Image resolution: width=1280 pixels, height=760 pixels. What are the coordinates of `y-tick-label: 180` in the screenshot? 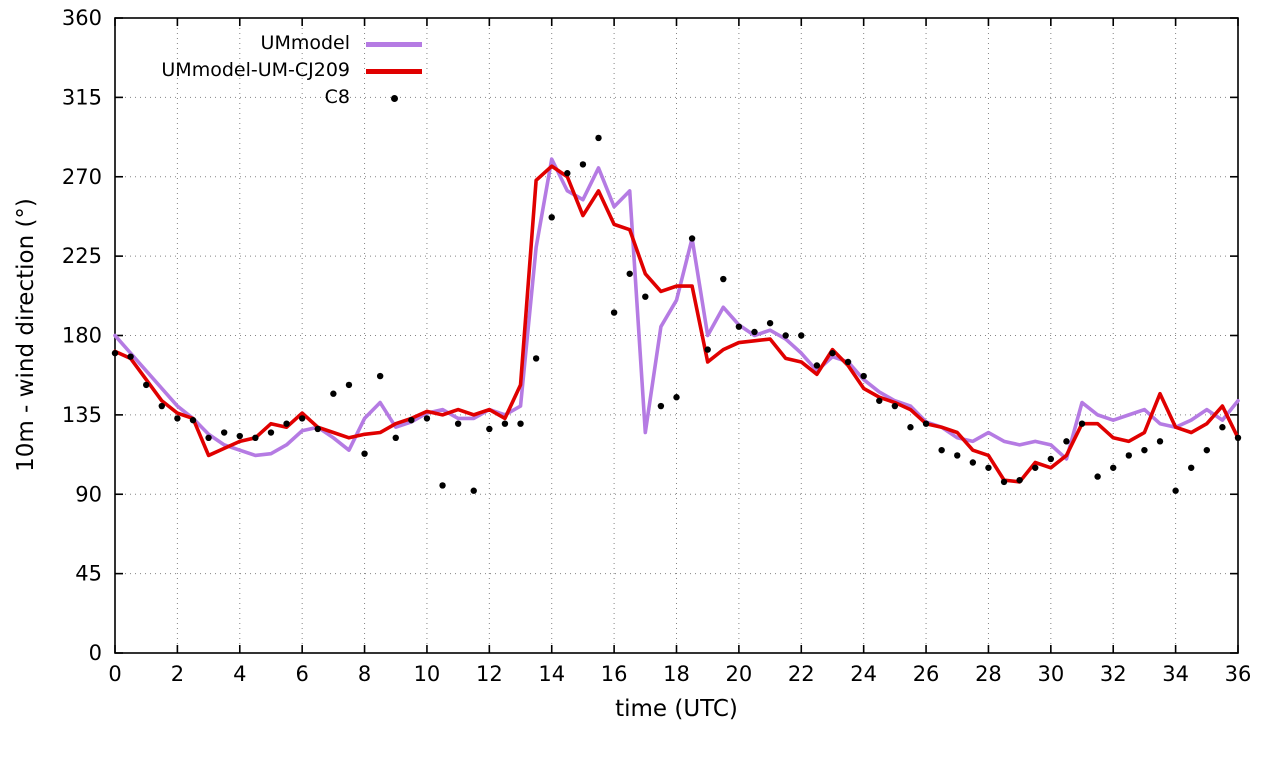 It's located at (82, 336).